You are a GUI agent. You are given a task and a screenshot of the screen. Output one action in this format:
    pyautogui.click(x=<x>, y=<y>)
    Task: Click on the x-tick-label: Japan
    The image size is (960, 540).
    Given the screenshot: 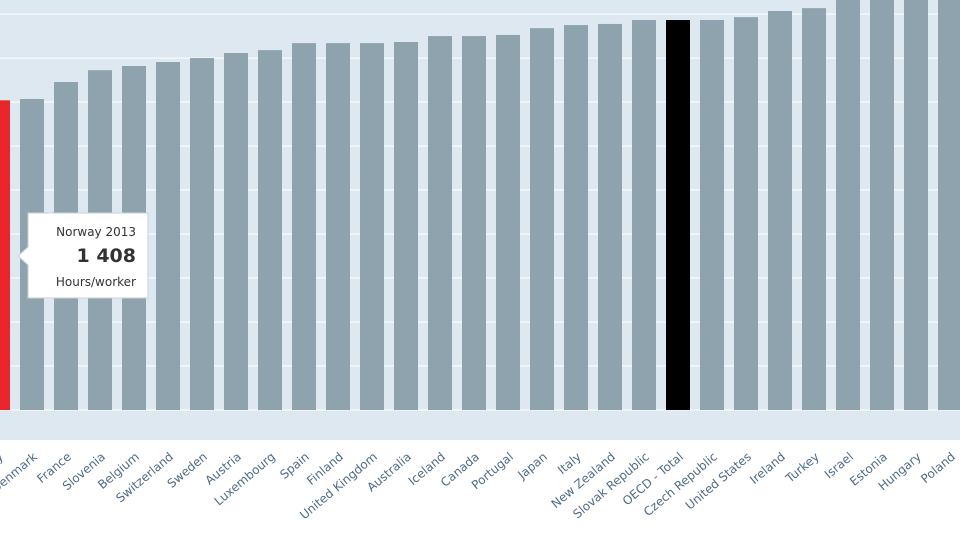 What is the action you would take?
    pyautogui.click(x=532, y=466)
    